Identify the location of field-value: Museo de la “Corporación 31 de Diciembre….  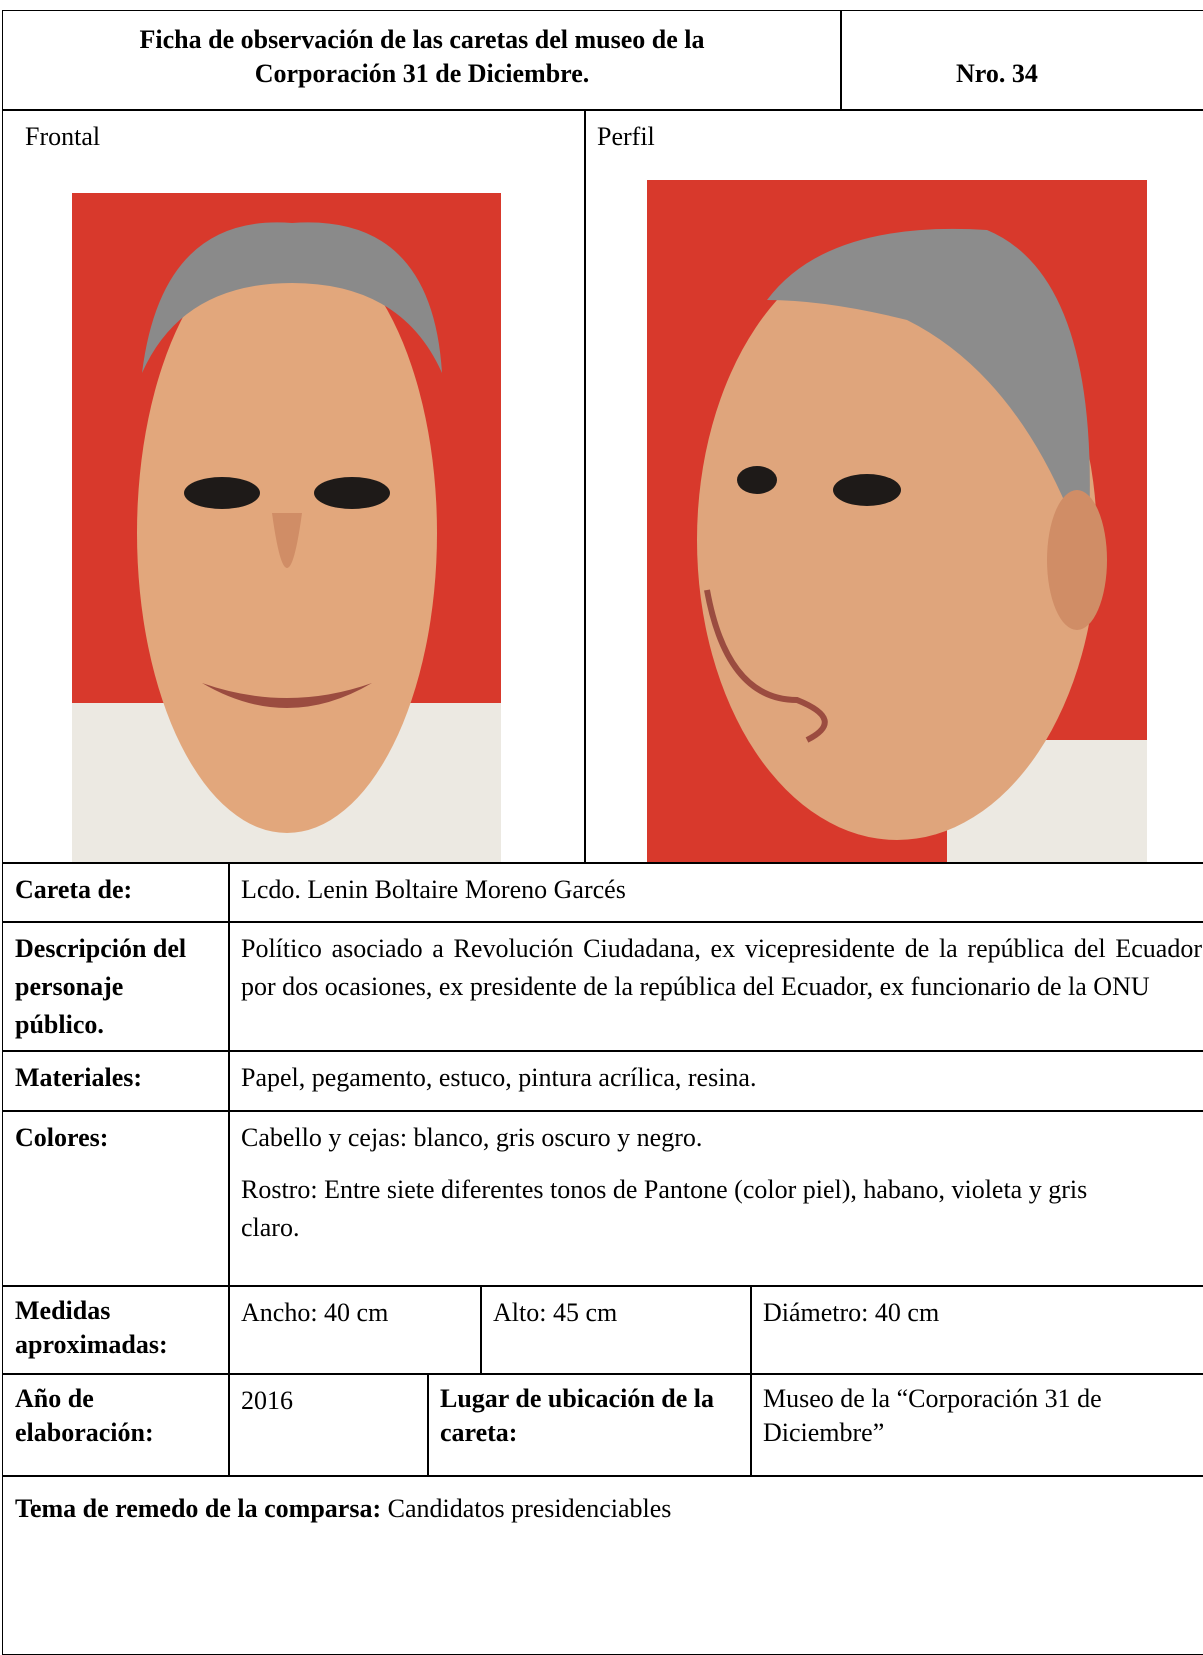
(976, 1425).